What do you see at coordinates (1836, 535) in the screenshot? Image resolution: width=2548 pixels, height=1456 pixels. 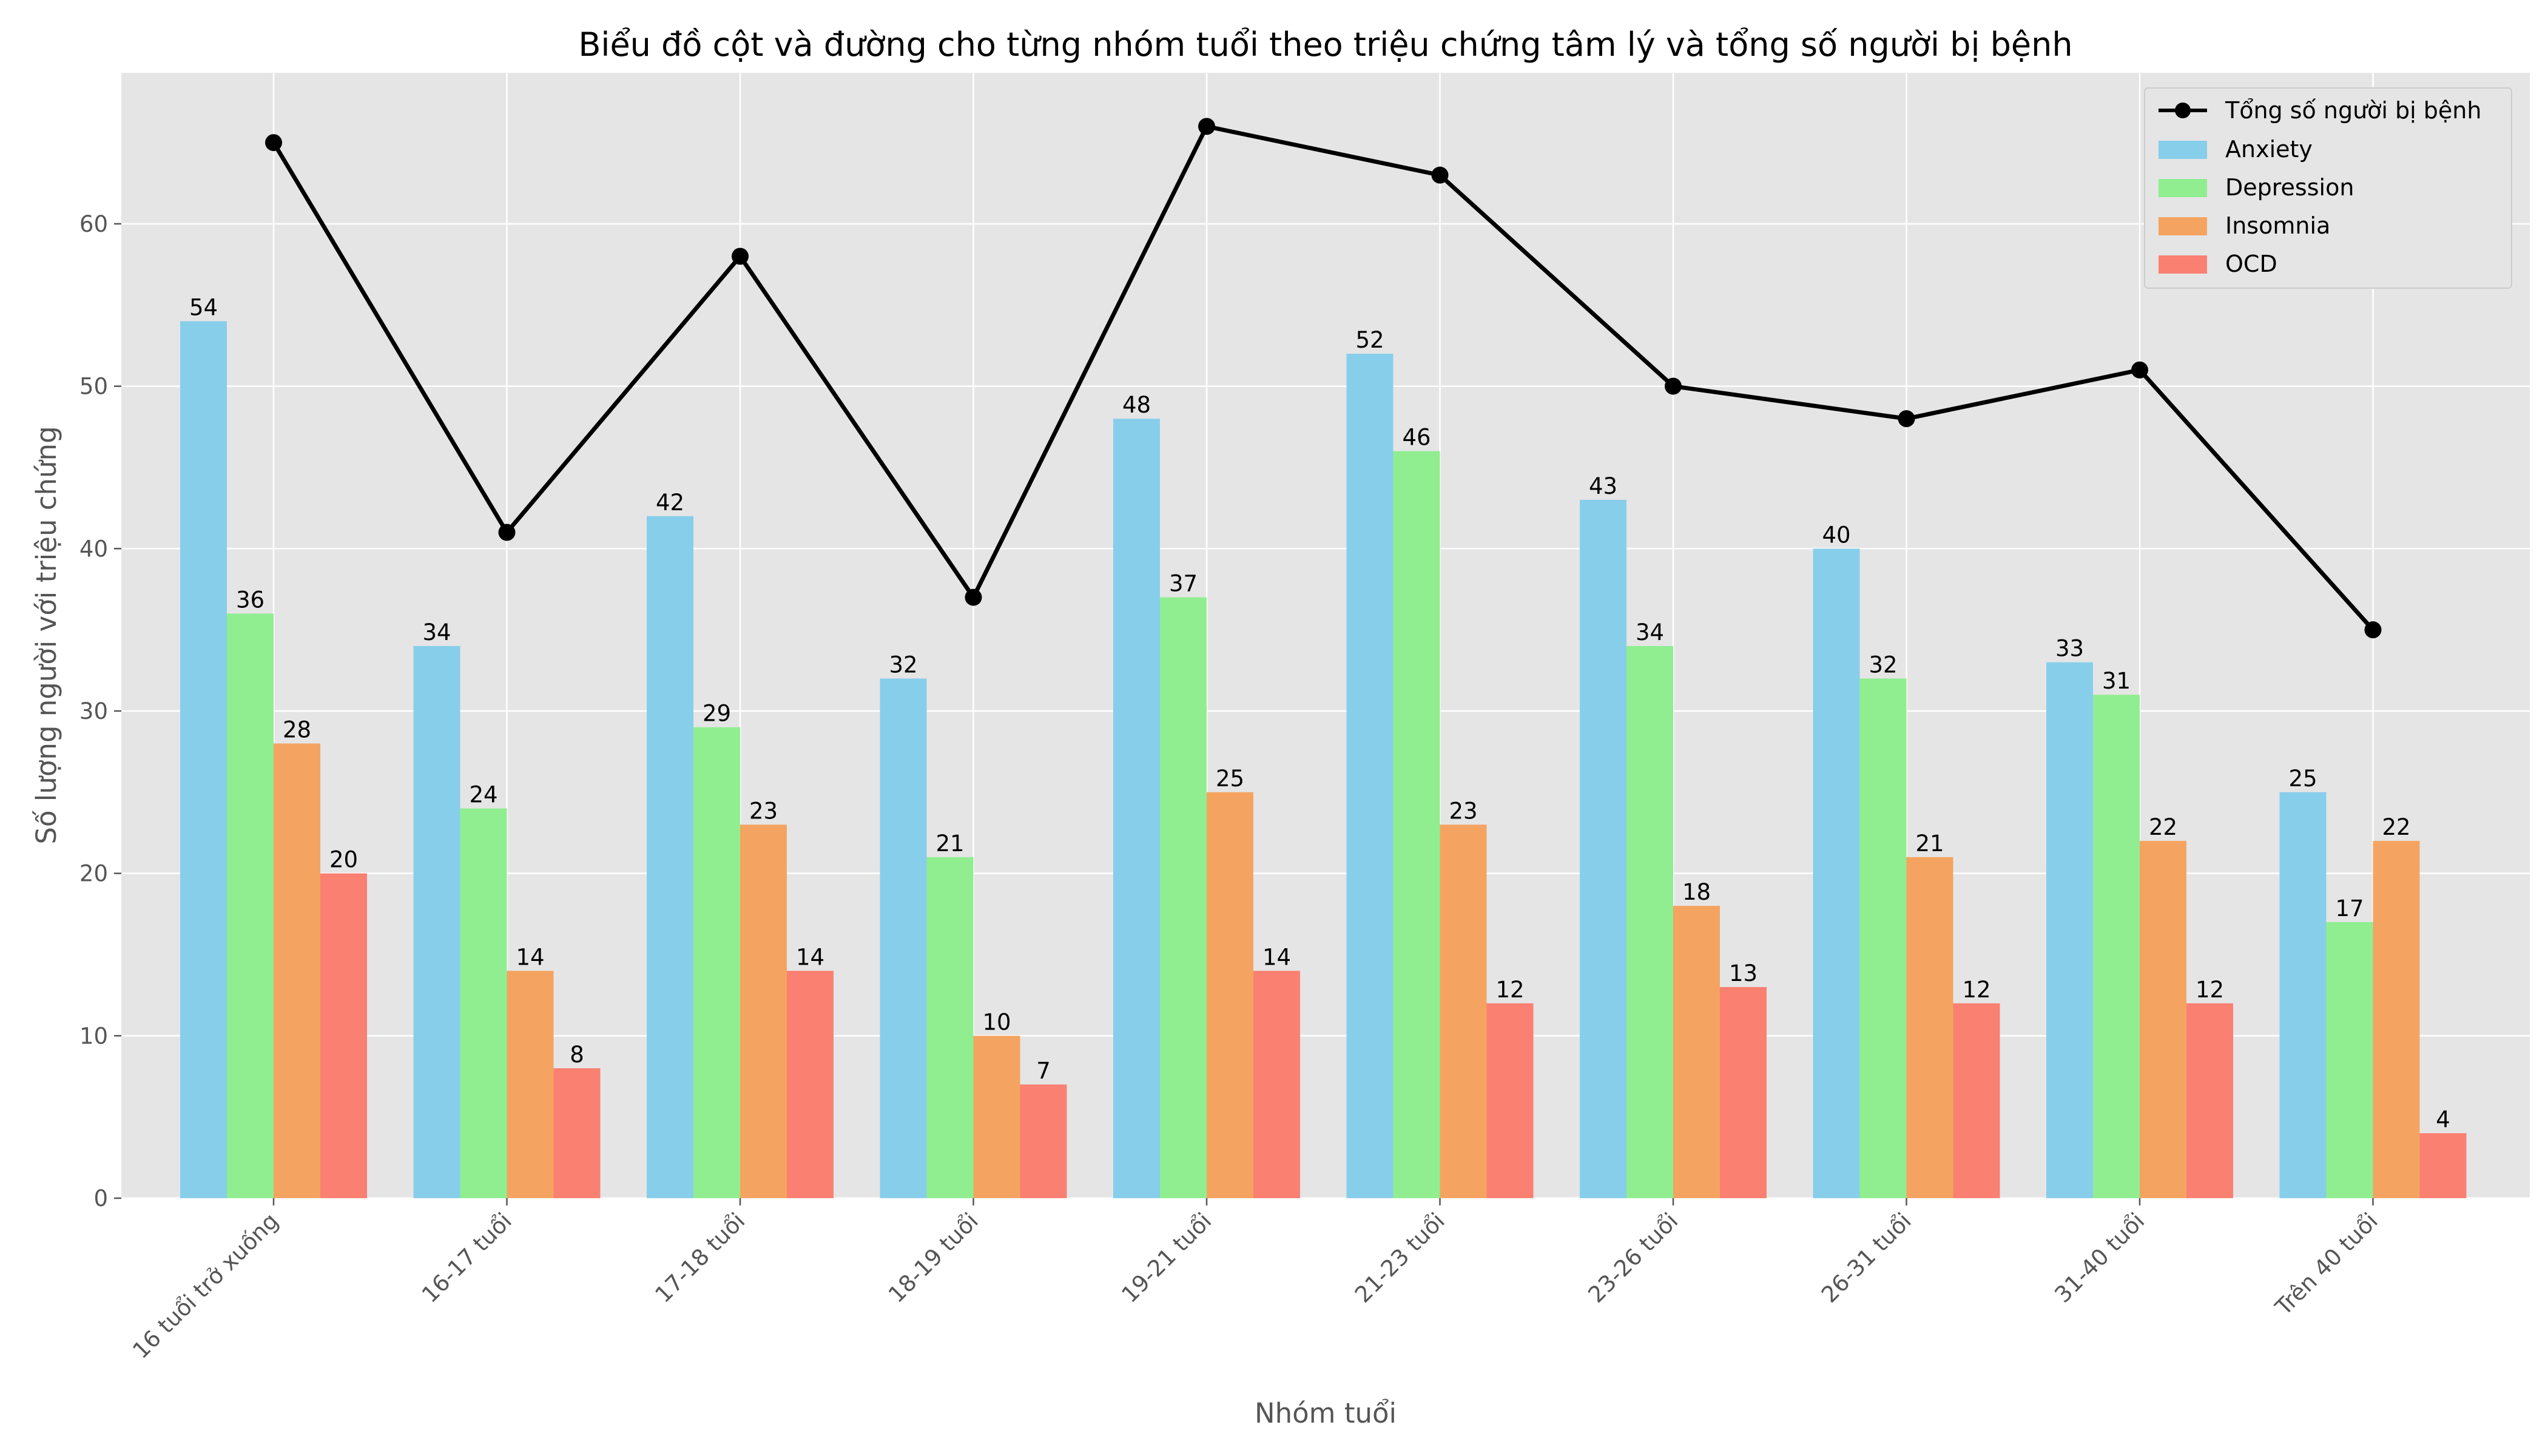 I see `data-label-anxiety: 40` at bounding box center [1836, 535].